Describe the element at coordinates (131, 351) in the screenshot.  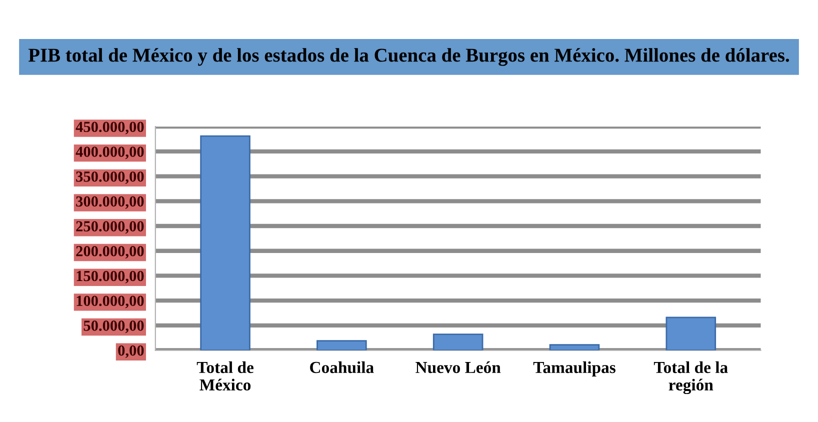
I see `y-tick-label: 0,00` at that location.